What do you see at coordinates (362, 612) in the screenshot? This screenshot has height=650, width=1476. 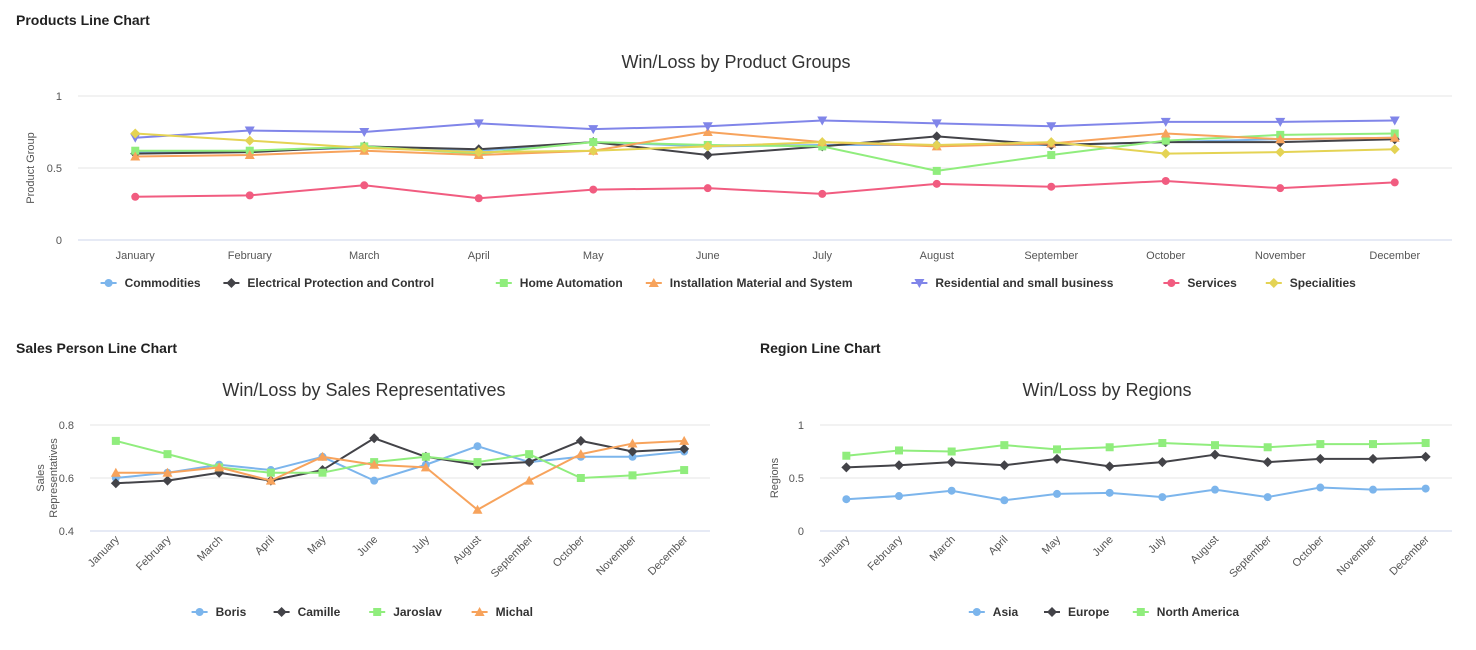 I see `legend: Boris Camille Jaroslav Michal` at bounding box center [362, 612].